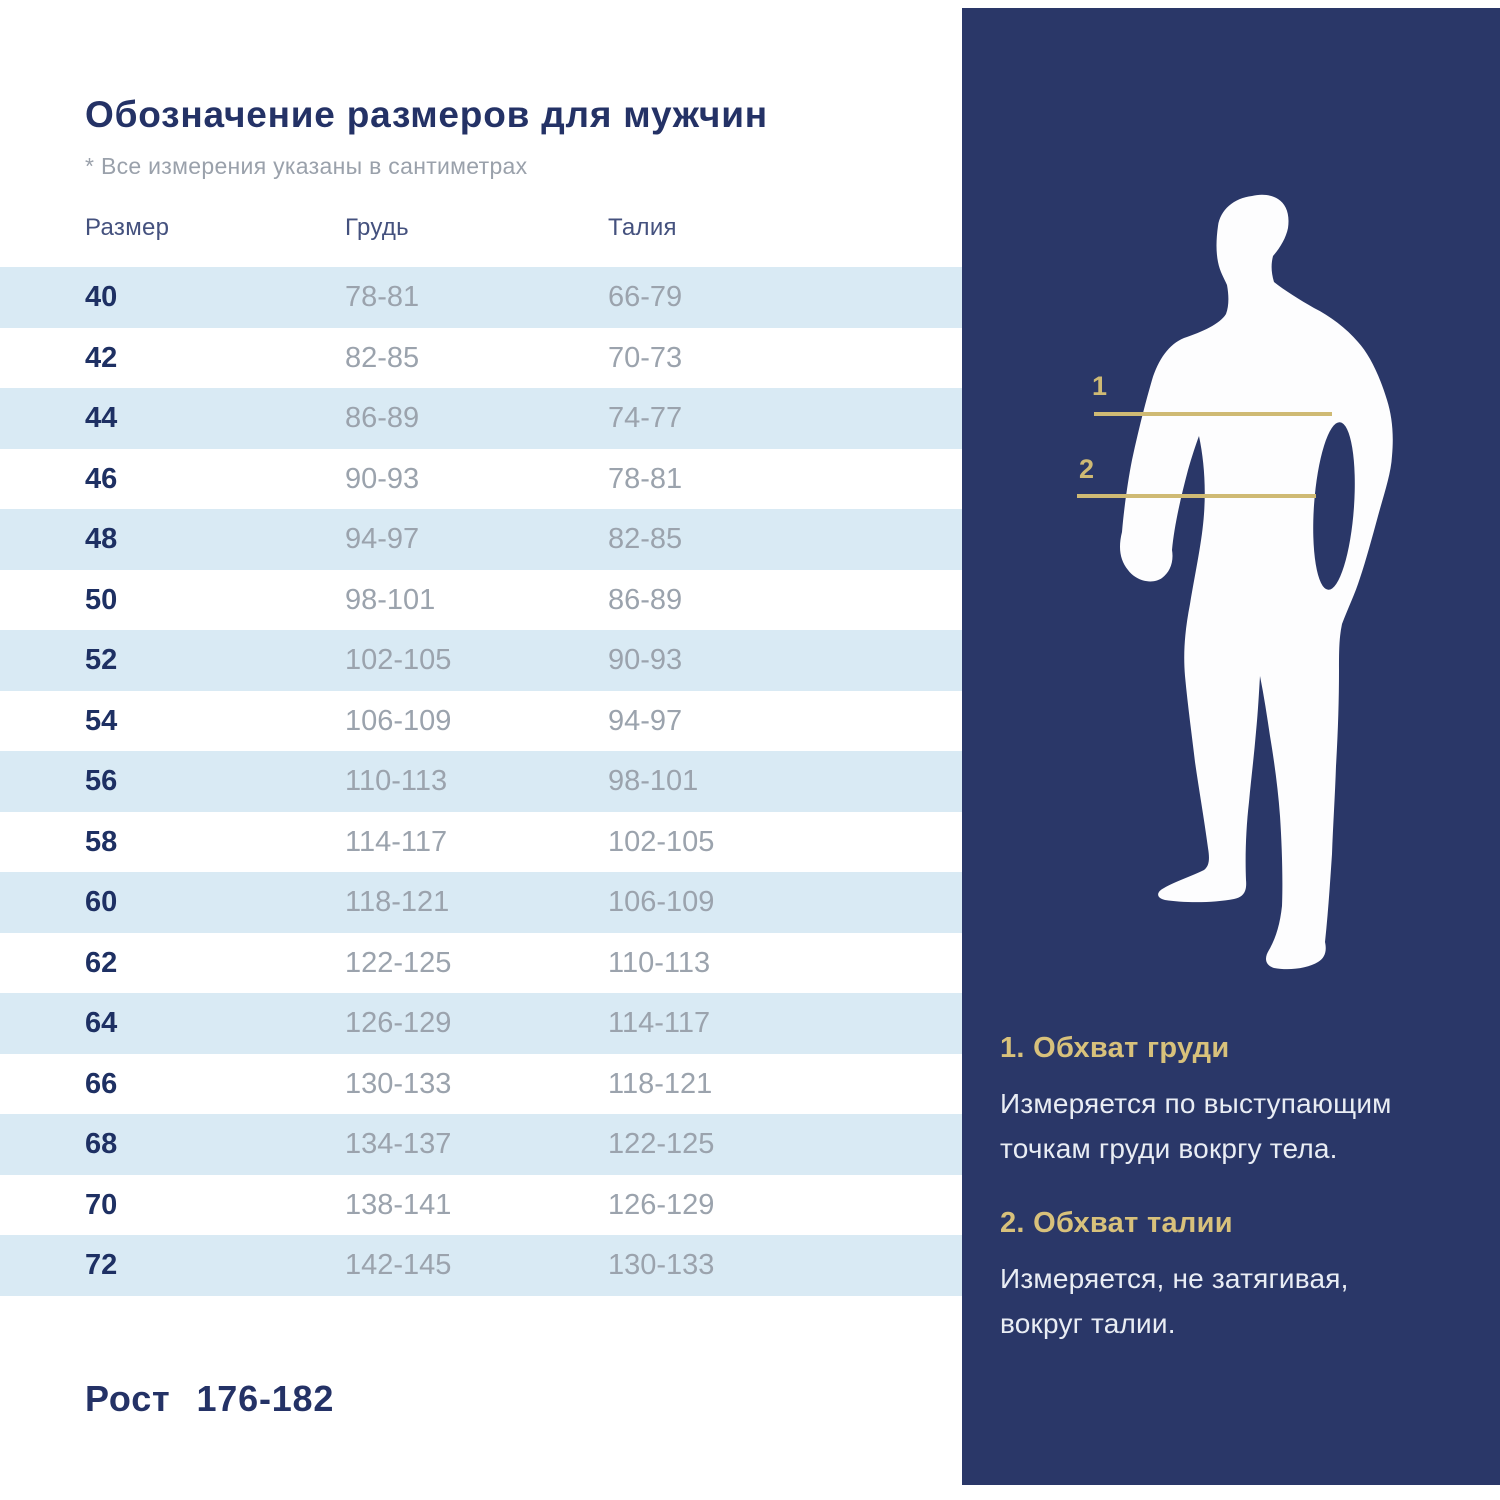 This screenshot has width=1500, height=1500. What do you see at coordinates (1088, 1323) in the screenshot?
I see `legend-waist-line2: вокруг талии.` at bounding box center [1088, 1323].